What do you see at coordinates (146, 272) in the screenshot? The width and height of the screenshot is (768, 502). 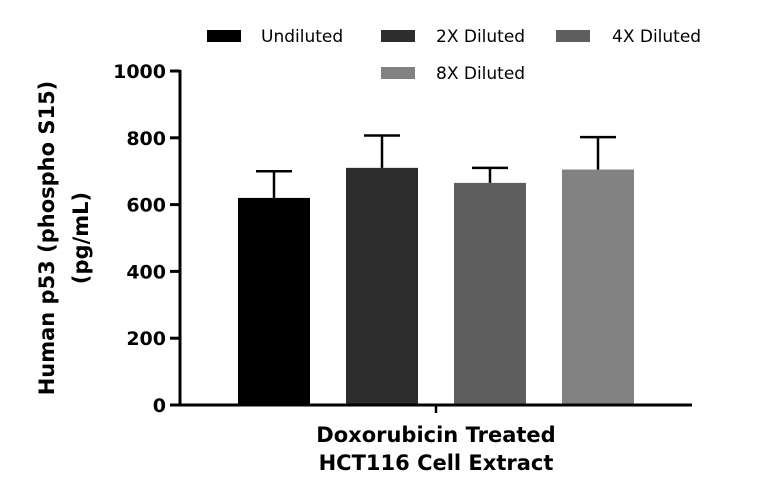 I see `y-tick-label: 400` at bounding box center [146, 272].